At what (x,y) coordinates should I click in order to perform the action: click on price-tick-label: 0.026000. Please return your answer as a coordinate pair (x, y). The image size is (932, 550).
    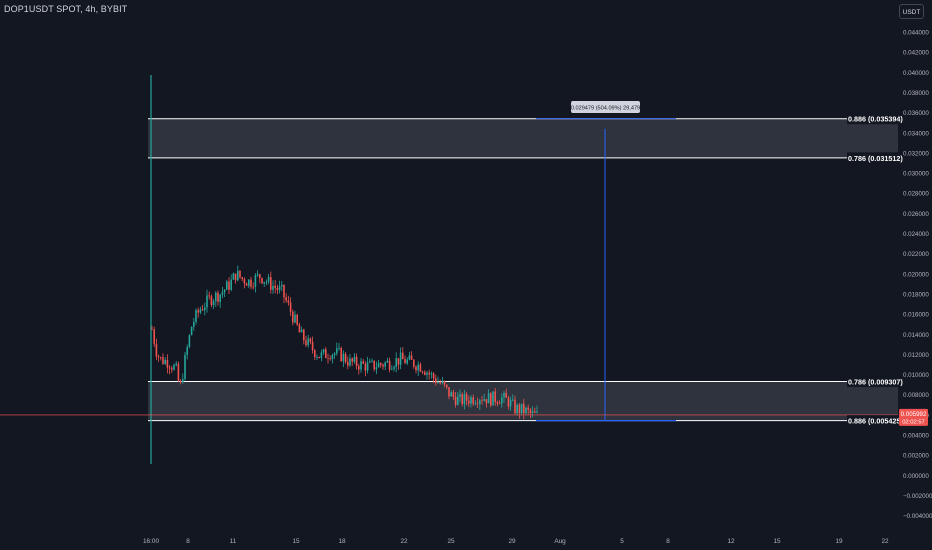
    Looking at the image, I should click on (916, 214).